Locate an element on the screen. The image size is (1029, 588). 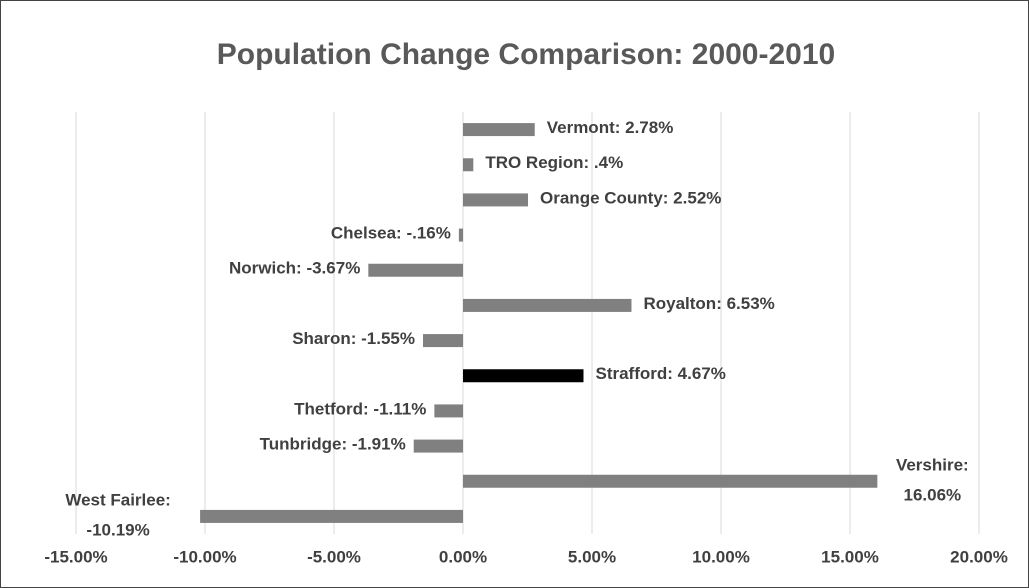
data-label: Royalton: 6.53% is located at coordinates (708, 303).